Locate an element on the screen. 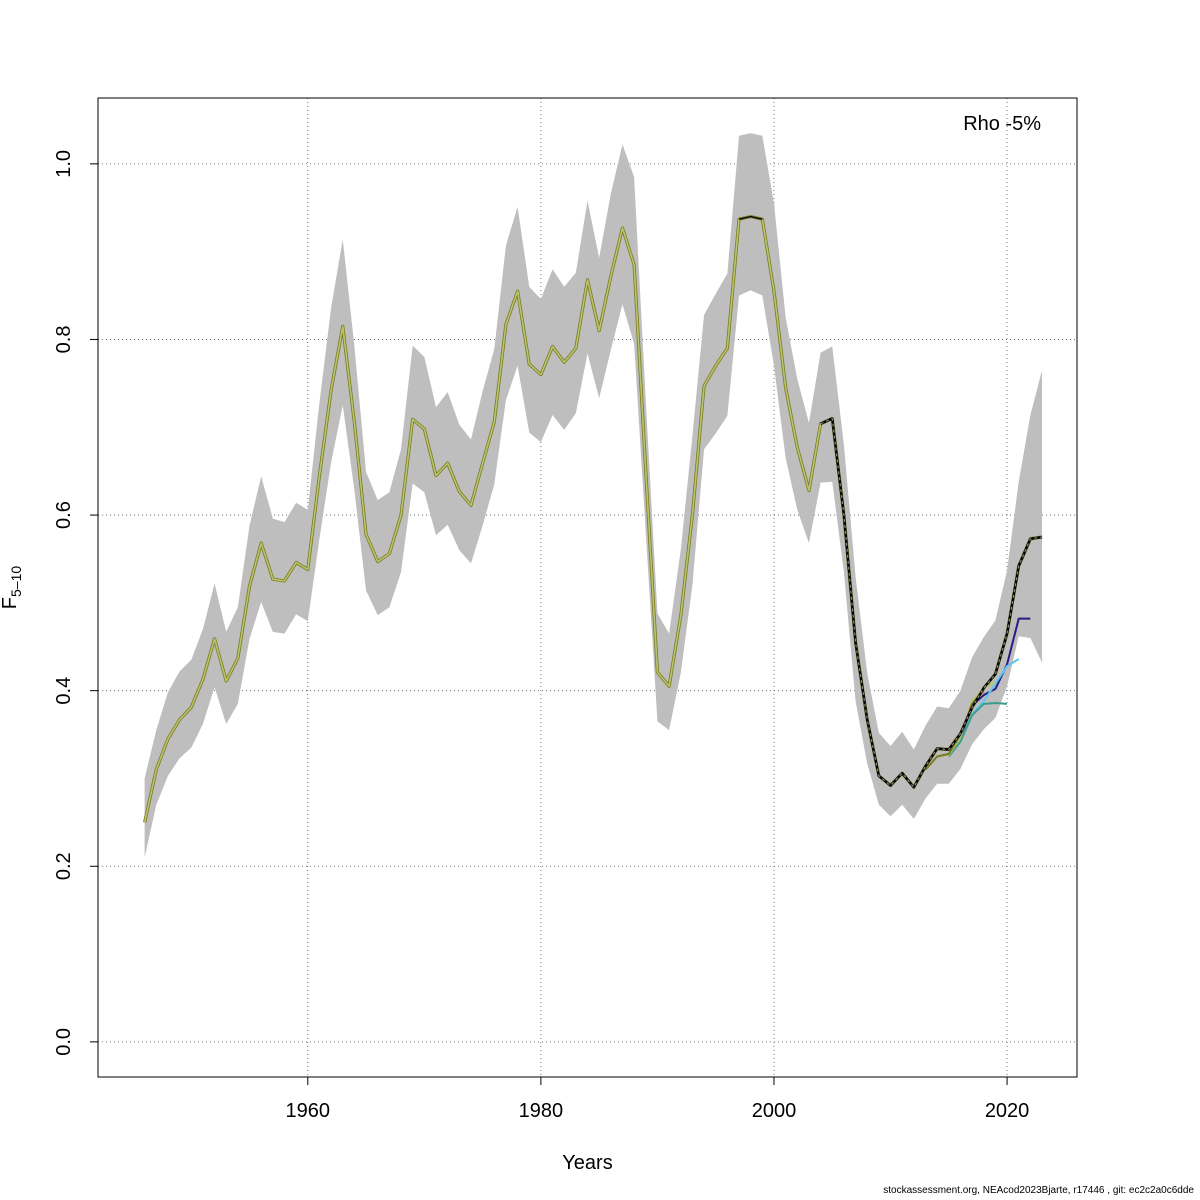  x-tick-label: 2020 is located at coordinates (1007, 1111).